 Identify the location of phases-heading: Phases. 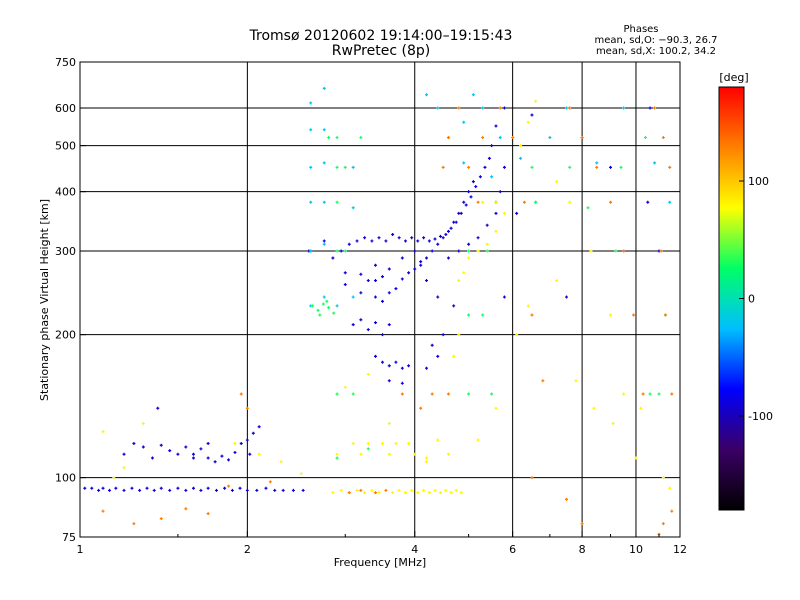
(640, 29).